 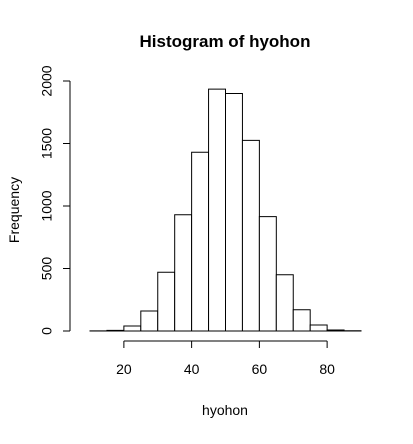 What do you see at coordinates (225, 359) in the screenshot?
I see `x-axis: 20 40 60 80` at bounding box center [225, 359].